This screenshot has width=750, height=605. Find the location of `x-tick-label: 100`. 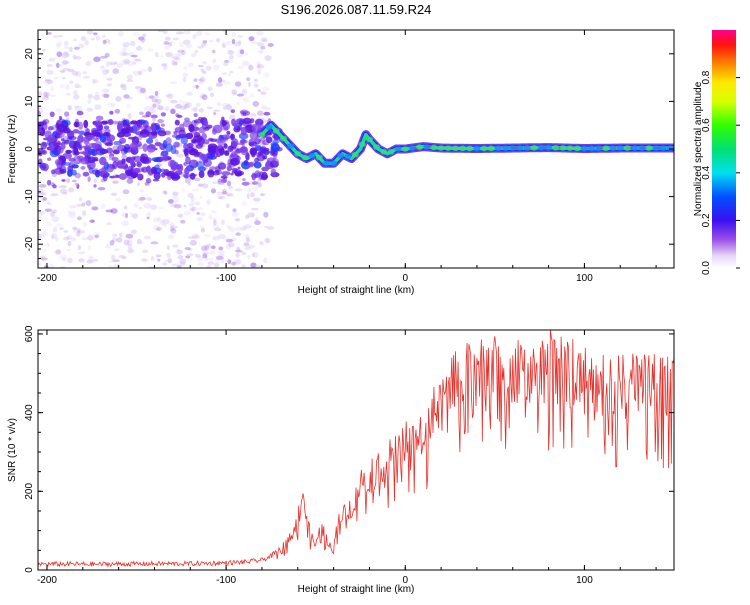

x-tick-label: 100 is located at coordinates (584, 580).